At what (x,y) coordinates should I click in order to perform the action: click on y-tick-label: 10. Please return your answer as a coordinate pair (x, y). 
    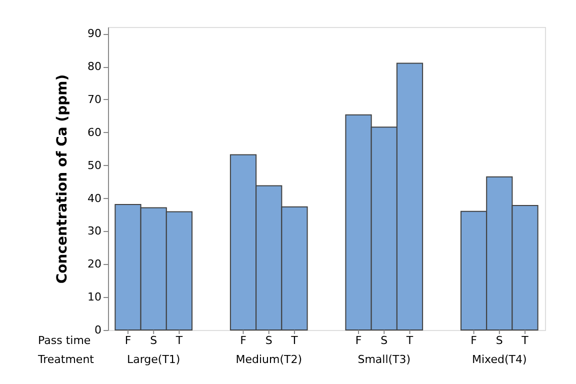
    Looking at the image, I should click on (95, 297).